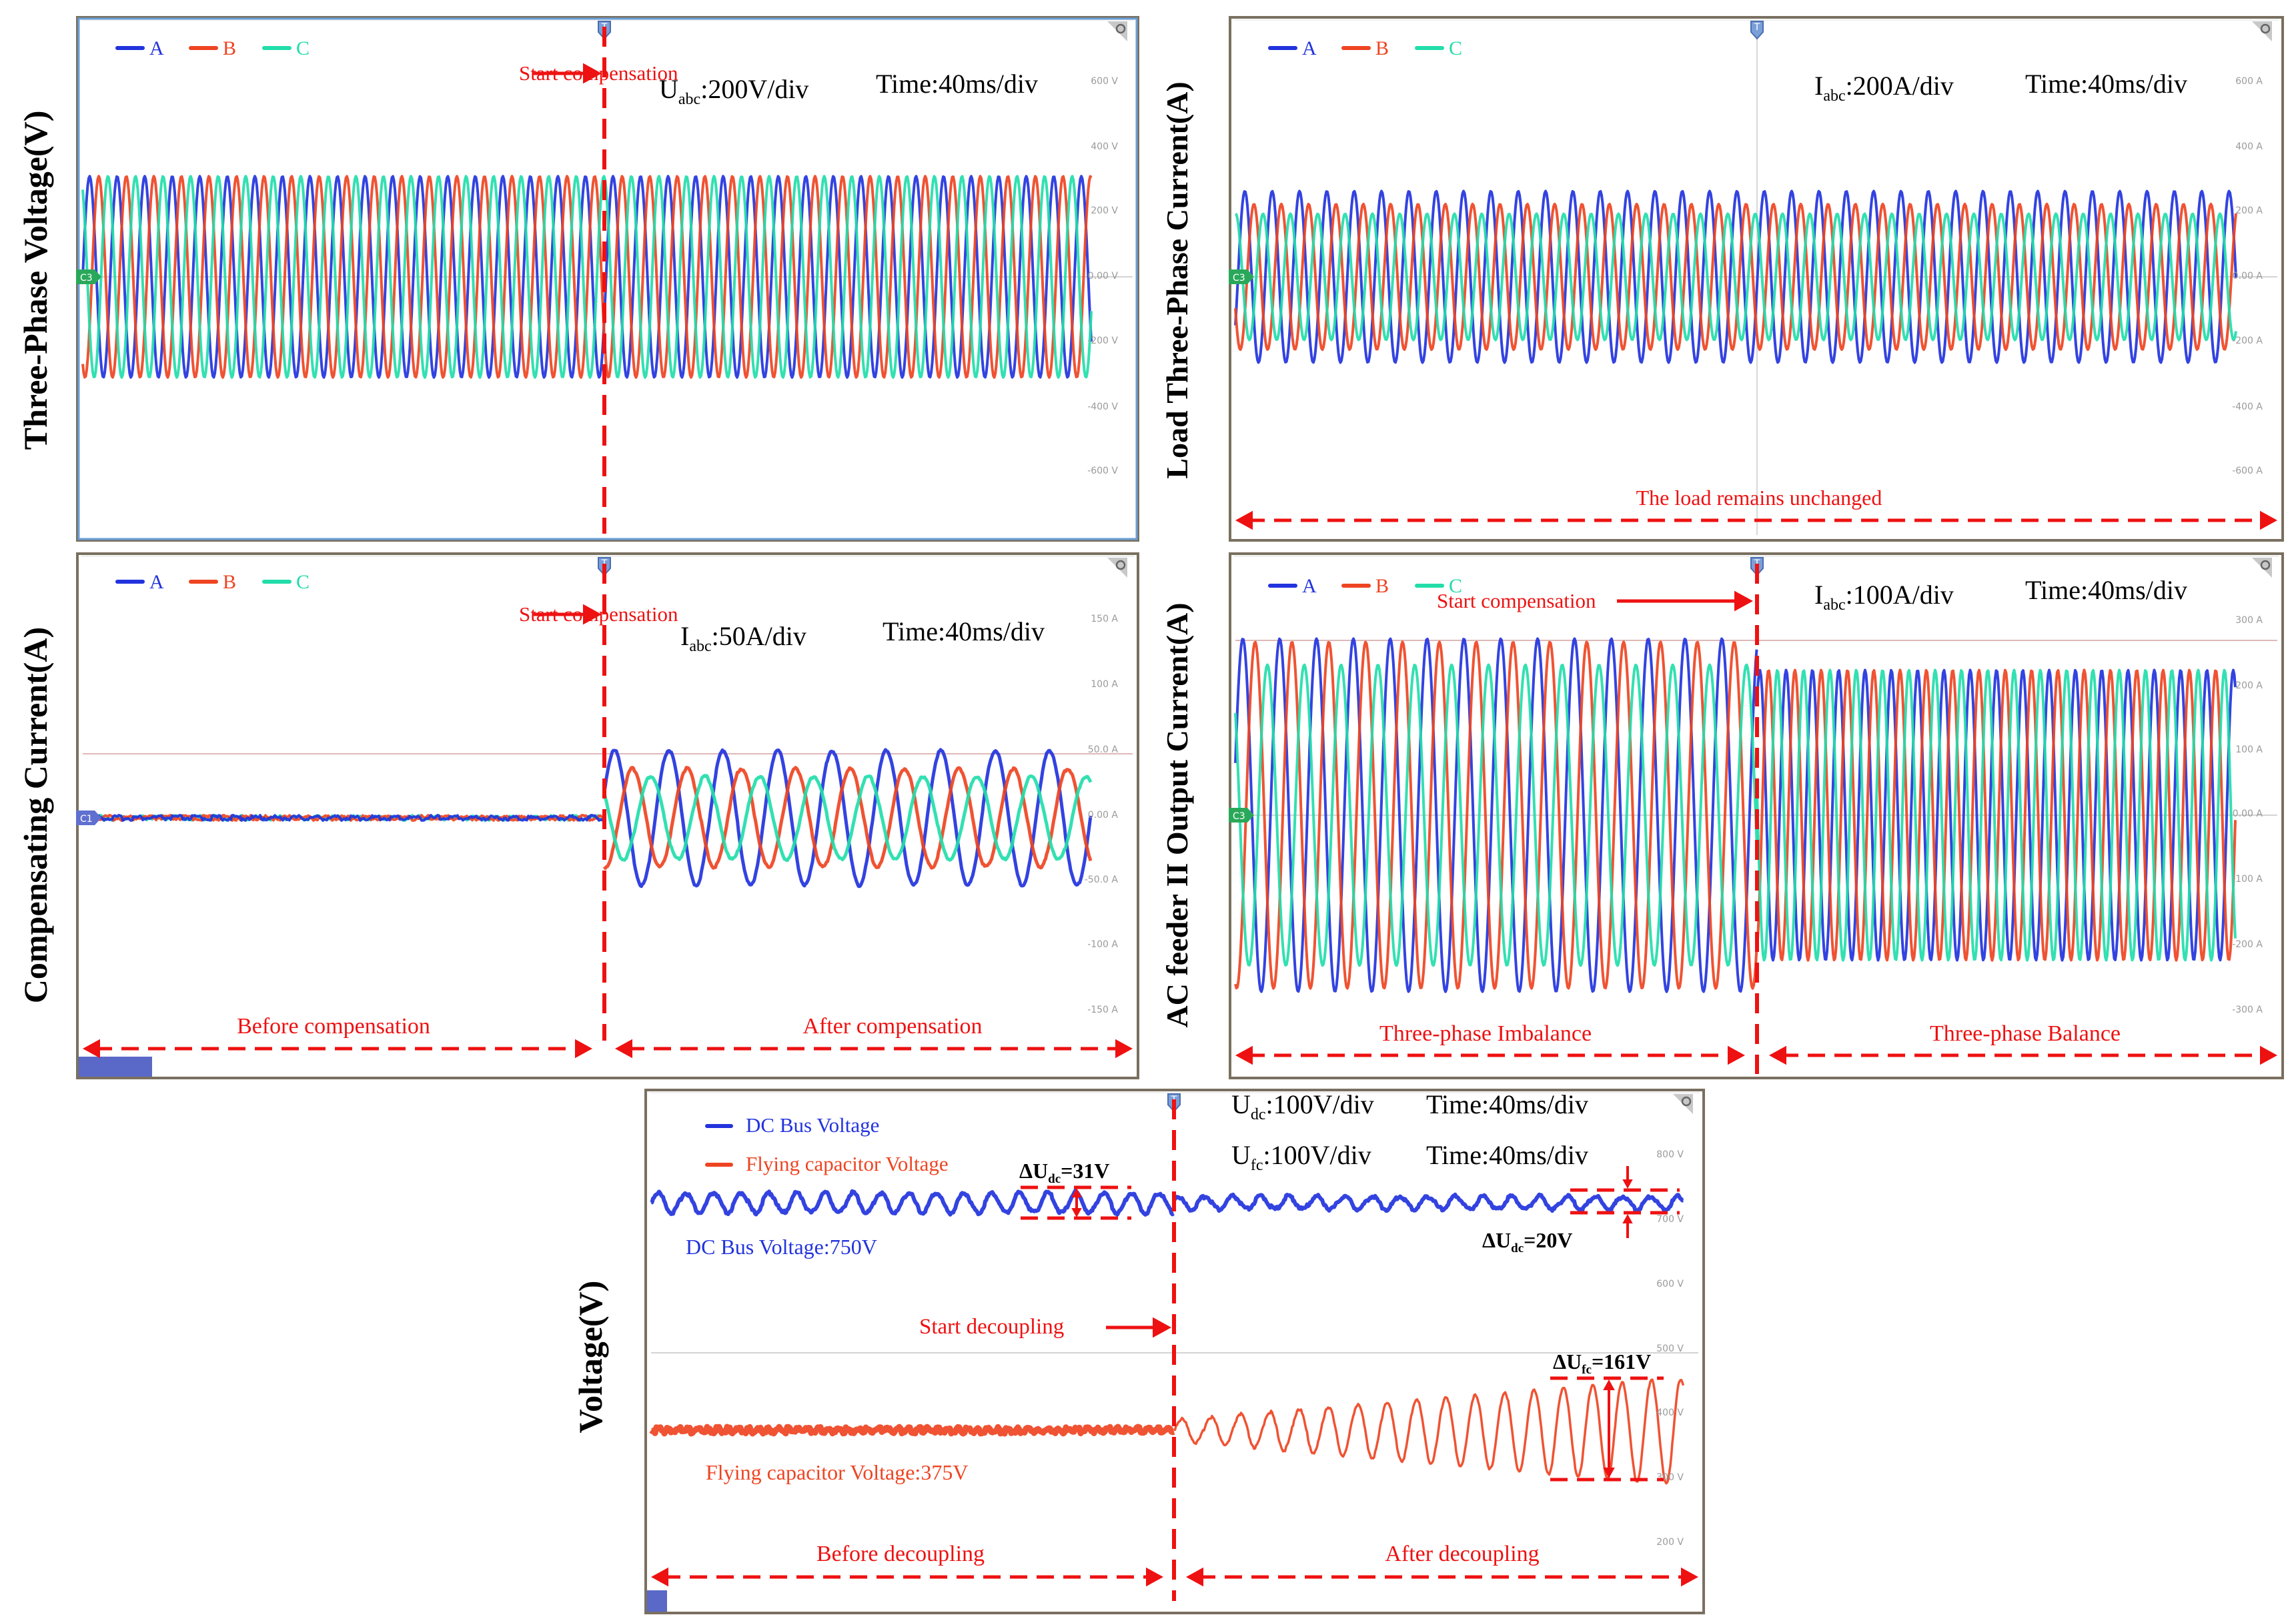 This screenshot has width=2296, height=1623. What do you see at coordinates (229, 582) in the screenshot?
I see `compensating-panel-legend-label-1: B` at bounding box center [229, 582].